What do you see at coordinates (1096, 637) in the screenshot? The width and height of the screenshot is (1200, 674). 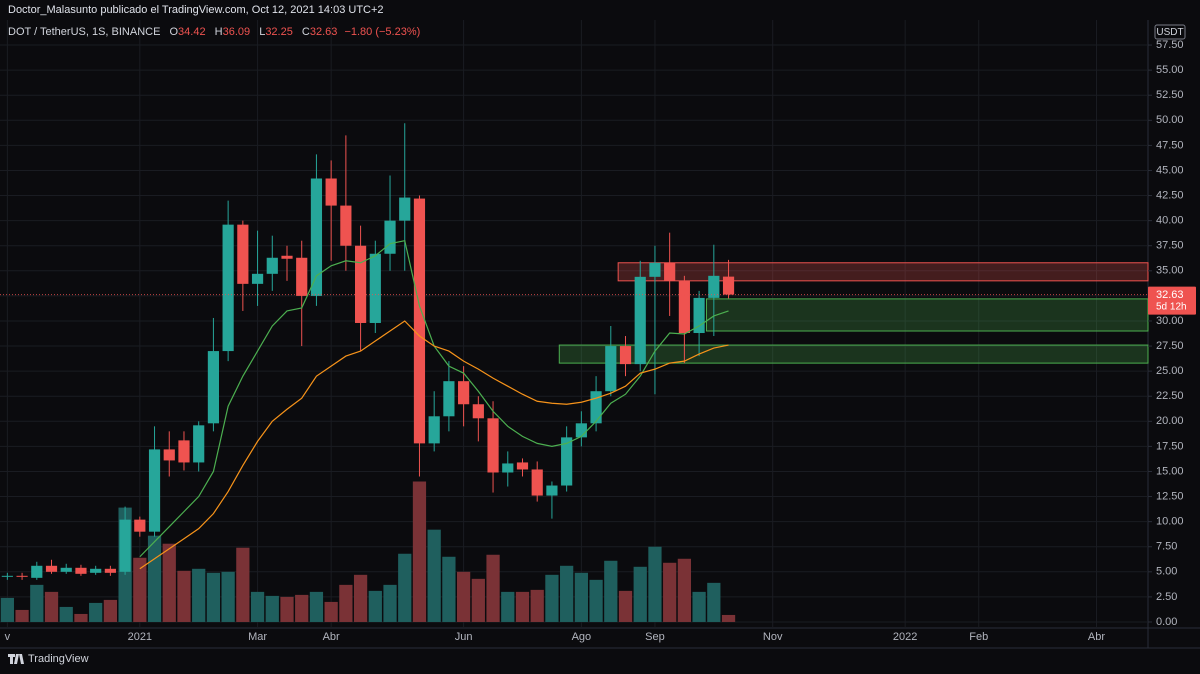 I see `x-tick-label: Abr` at bounding box center [1096, 637].